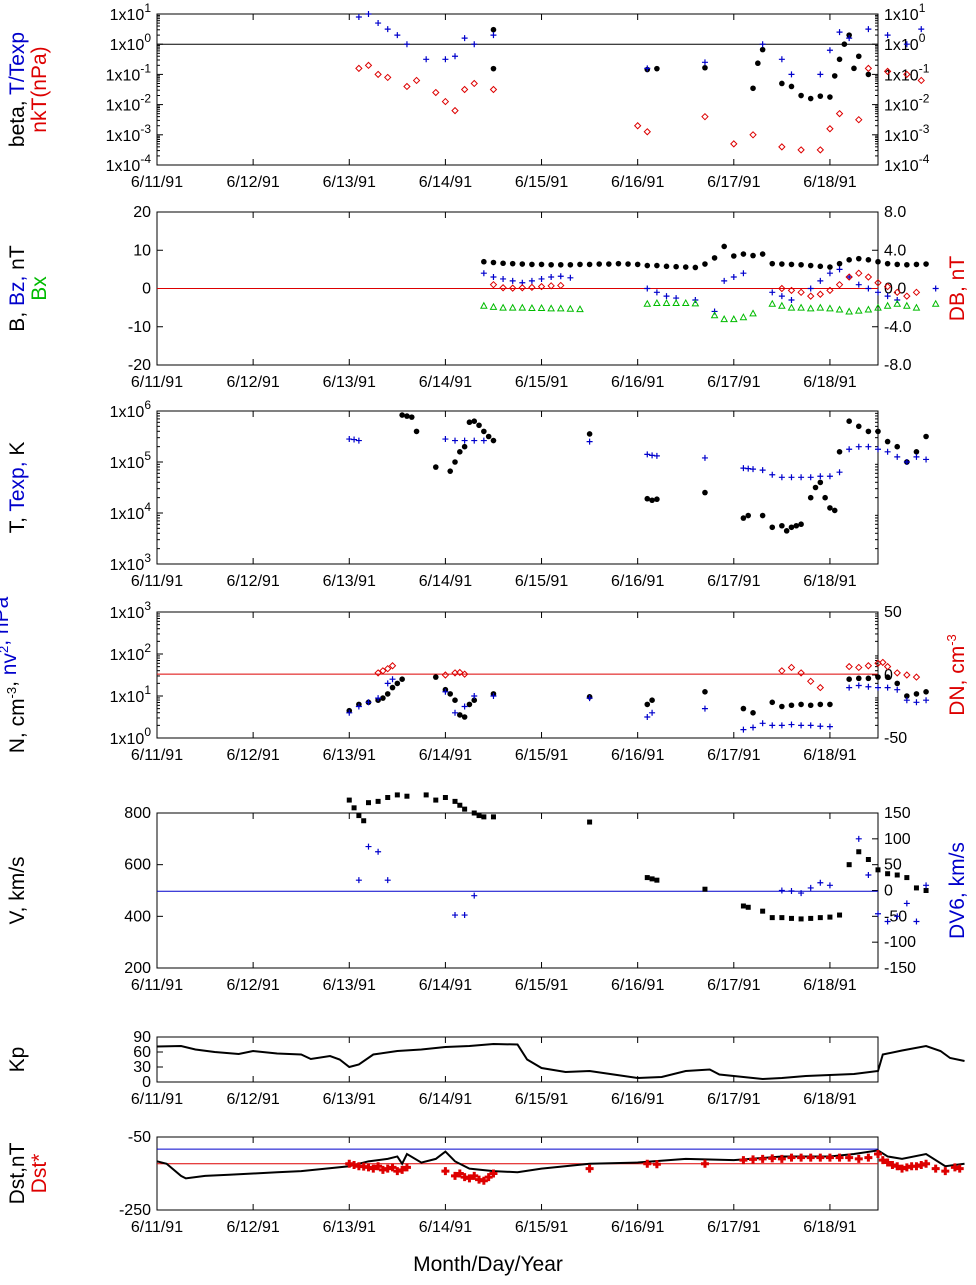  Describe the element at coordinates (129, 163) in the screenshot. I see `y-tick-label: 1x10⁻⁴` at that location.